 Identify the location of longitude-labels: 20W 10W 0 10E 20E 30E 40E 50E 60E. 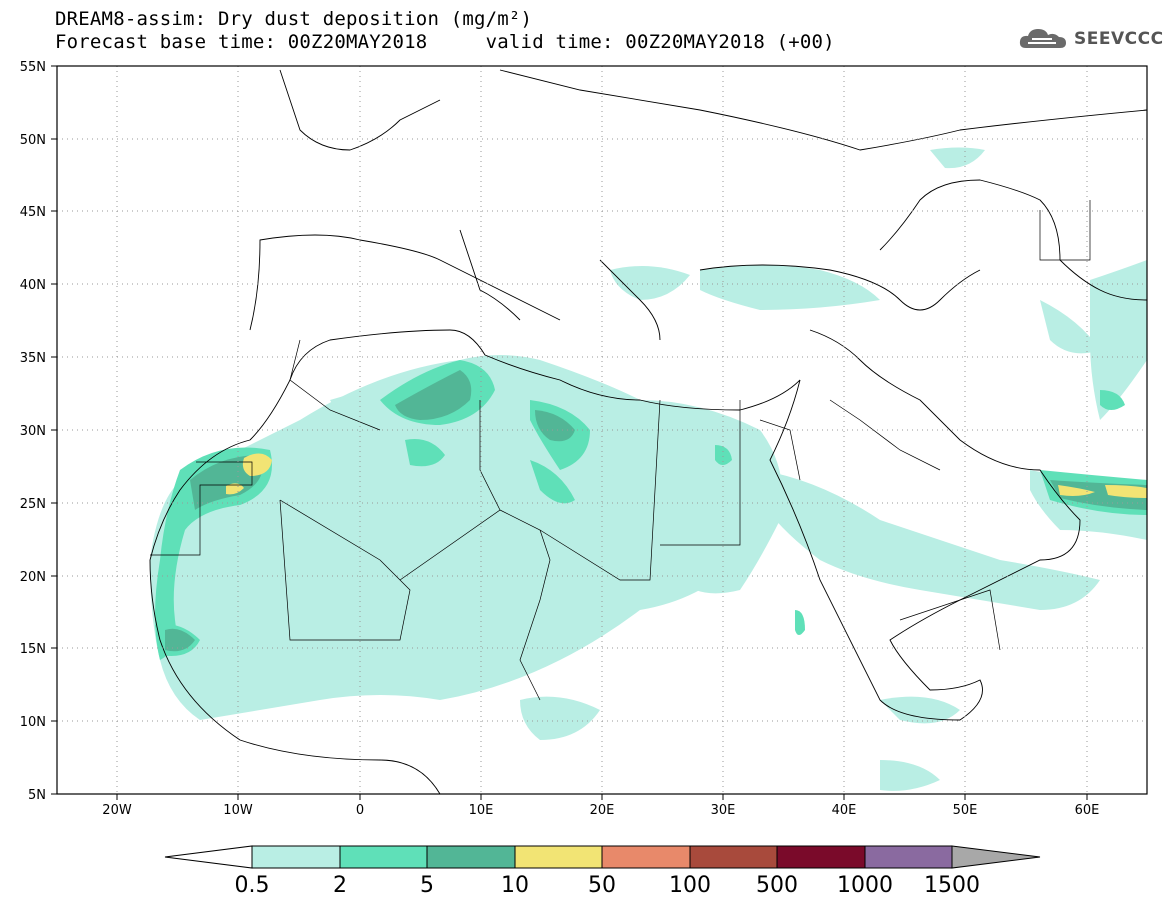
(600, 810).